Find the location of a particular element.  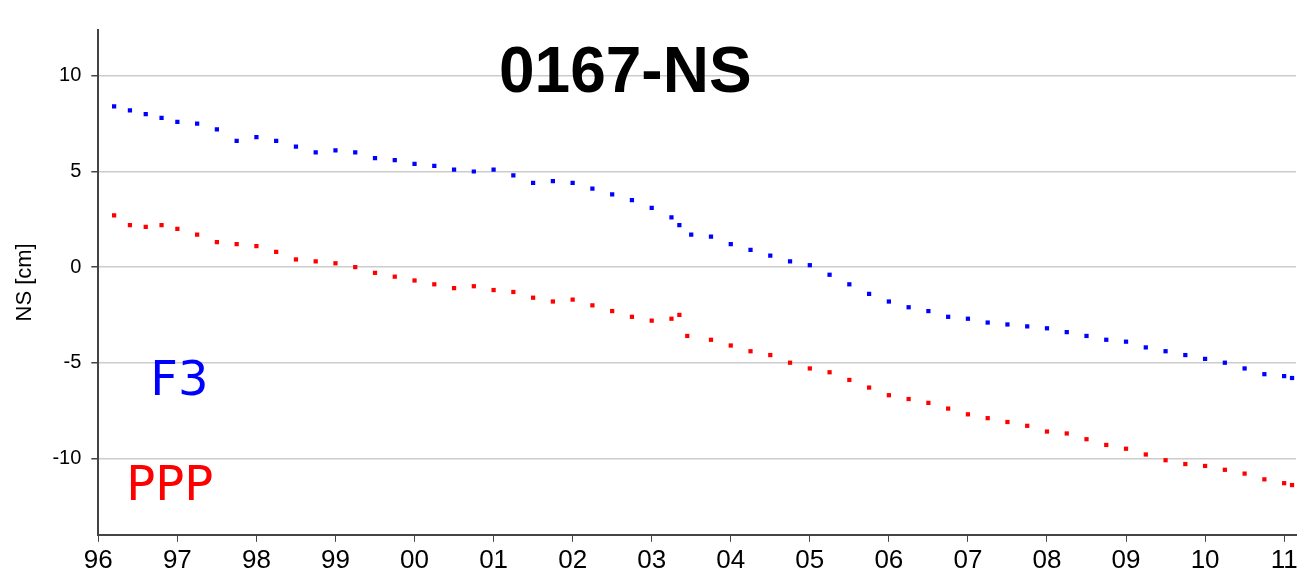

x-tick-label: 99 is located at coordinates (335, 558).